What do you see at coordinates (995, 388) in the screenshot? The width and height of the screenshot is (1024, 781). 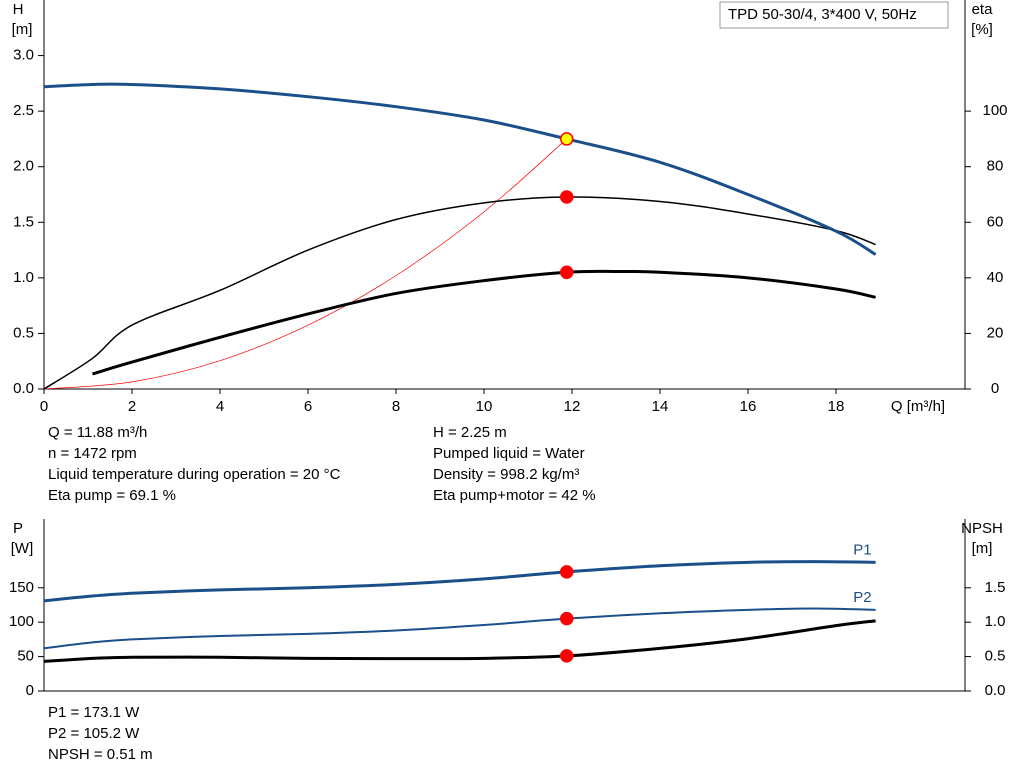 I see `y2-tick-label: 0` at bounding box center [995, 388].